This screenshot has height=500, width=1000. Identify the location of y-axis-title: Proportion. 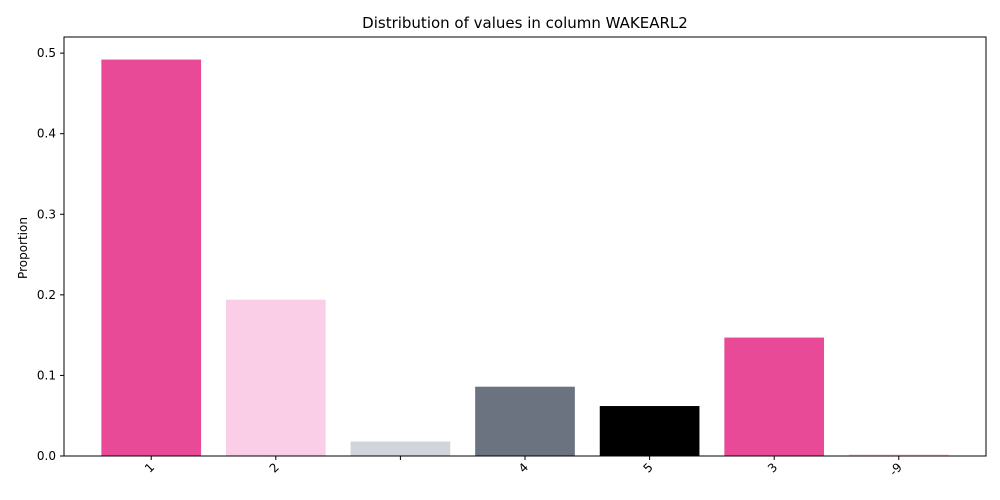
(23, 248).